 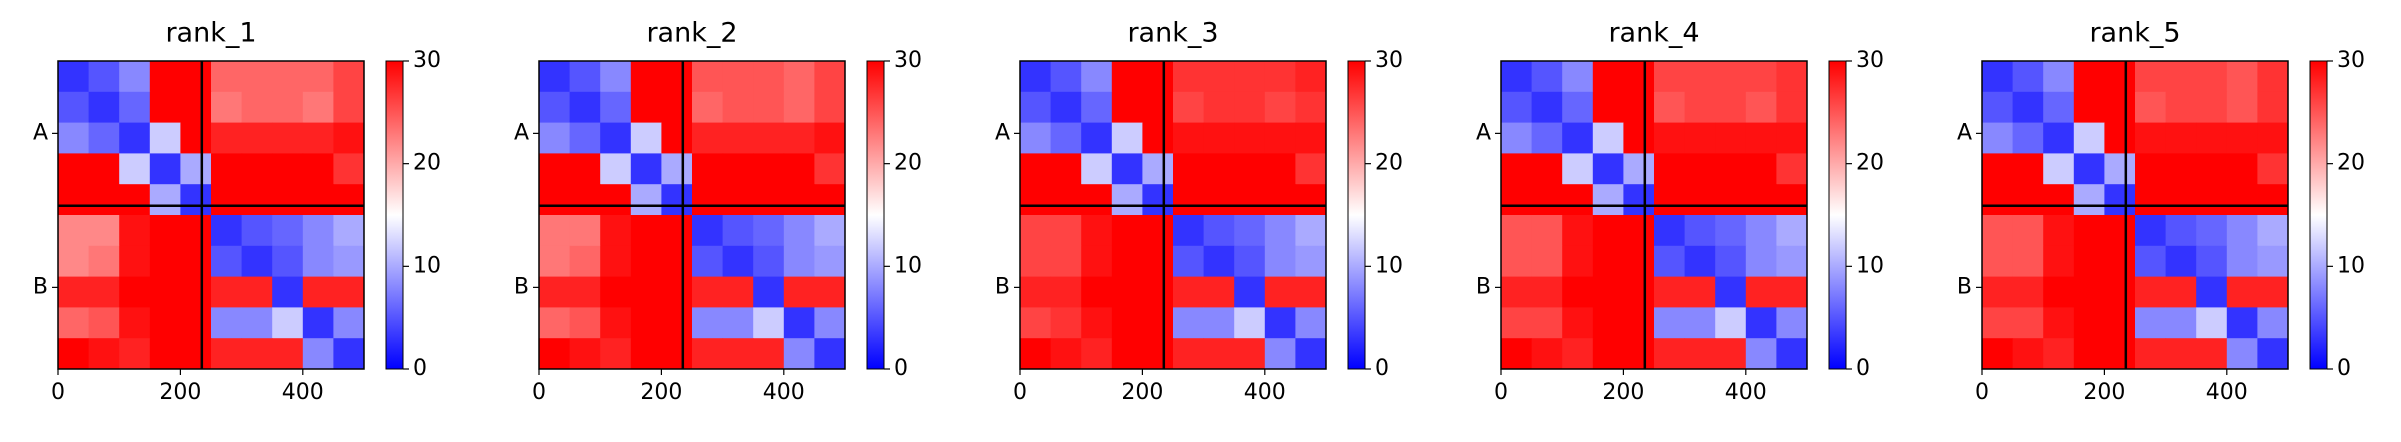 I want to click on plot-frame, so click(x=2135, y=215).